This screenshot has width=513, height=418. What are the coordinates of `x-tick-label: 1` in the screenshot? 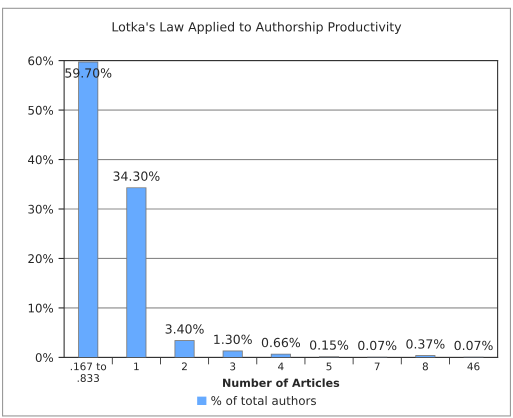 It's located at (136, 366).